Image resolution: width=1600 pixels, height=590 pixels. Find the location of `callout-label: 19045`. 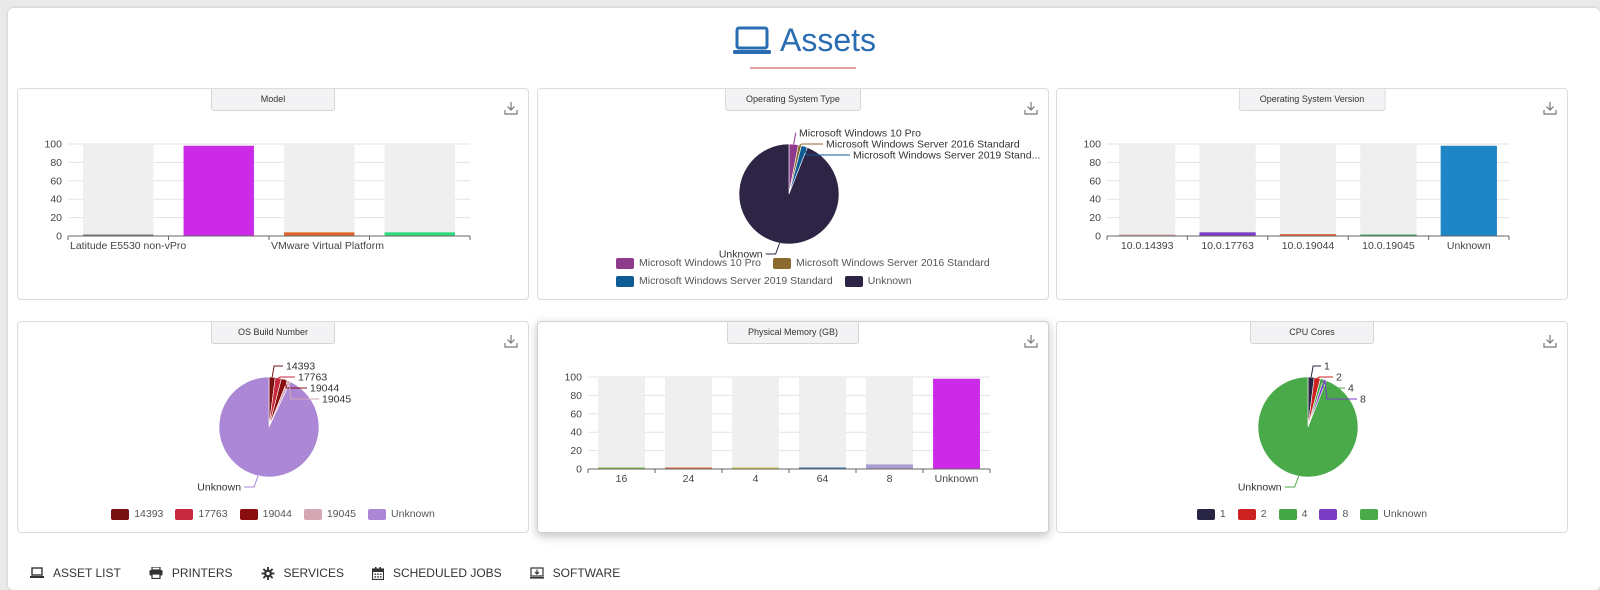

callout-label: 19045 is located at coordinates (336, 400).